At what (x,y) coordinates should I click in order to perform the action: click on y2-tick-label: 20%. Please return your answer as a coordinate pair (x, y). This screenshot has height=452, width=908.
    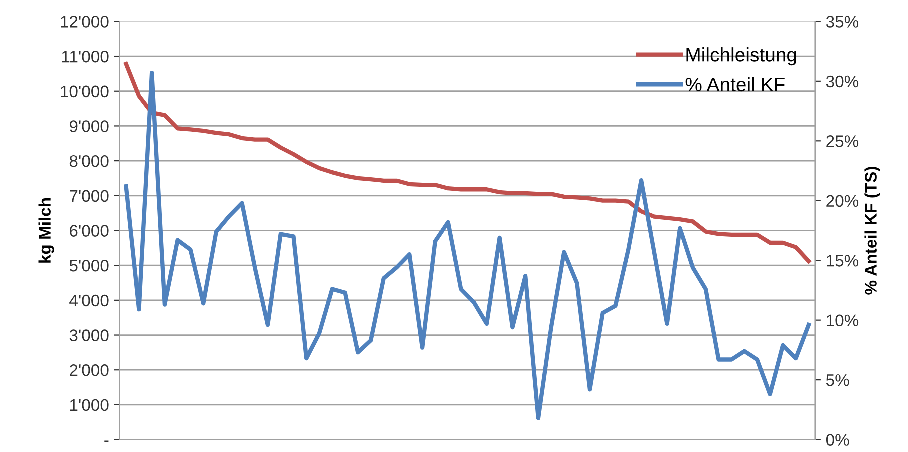
    Looking at the image, I should click on (842, 201).